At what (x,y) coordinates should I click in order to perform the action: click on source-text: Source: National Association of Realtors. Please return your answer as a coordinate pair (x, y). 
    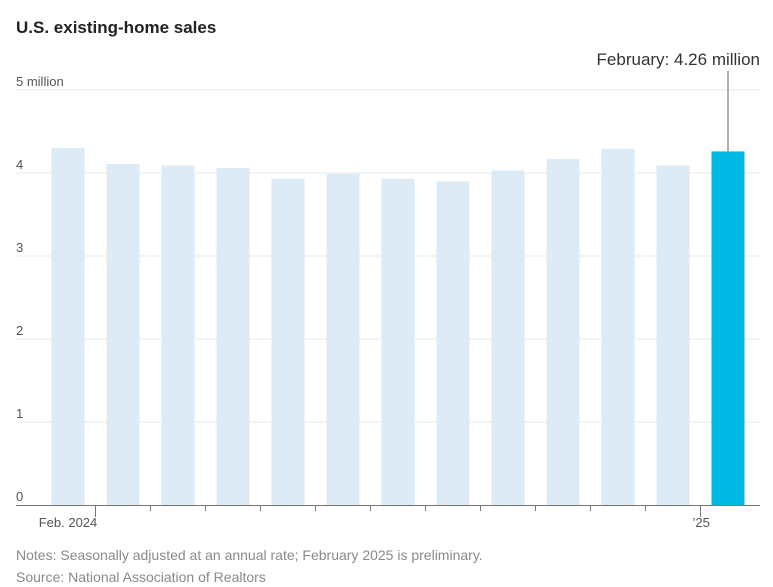
    Looking at the image, I should click on (141, 577).